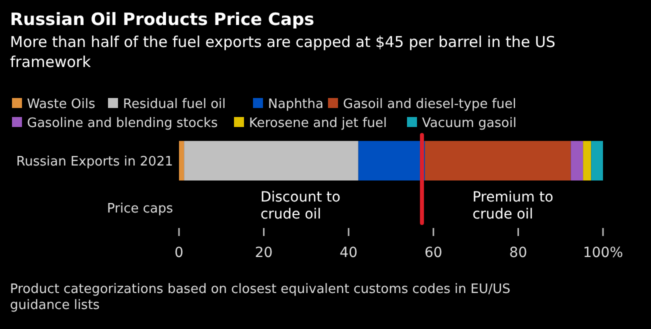 This screenshot has width=651, height=329. What do you see at coordinates (318, 123) in the screenshot?
I see `legend-label: Kerosene and jet fuel` at bounding box center [318, 123].